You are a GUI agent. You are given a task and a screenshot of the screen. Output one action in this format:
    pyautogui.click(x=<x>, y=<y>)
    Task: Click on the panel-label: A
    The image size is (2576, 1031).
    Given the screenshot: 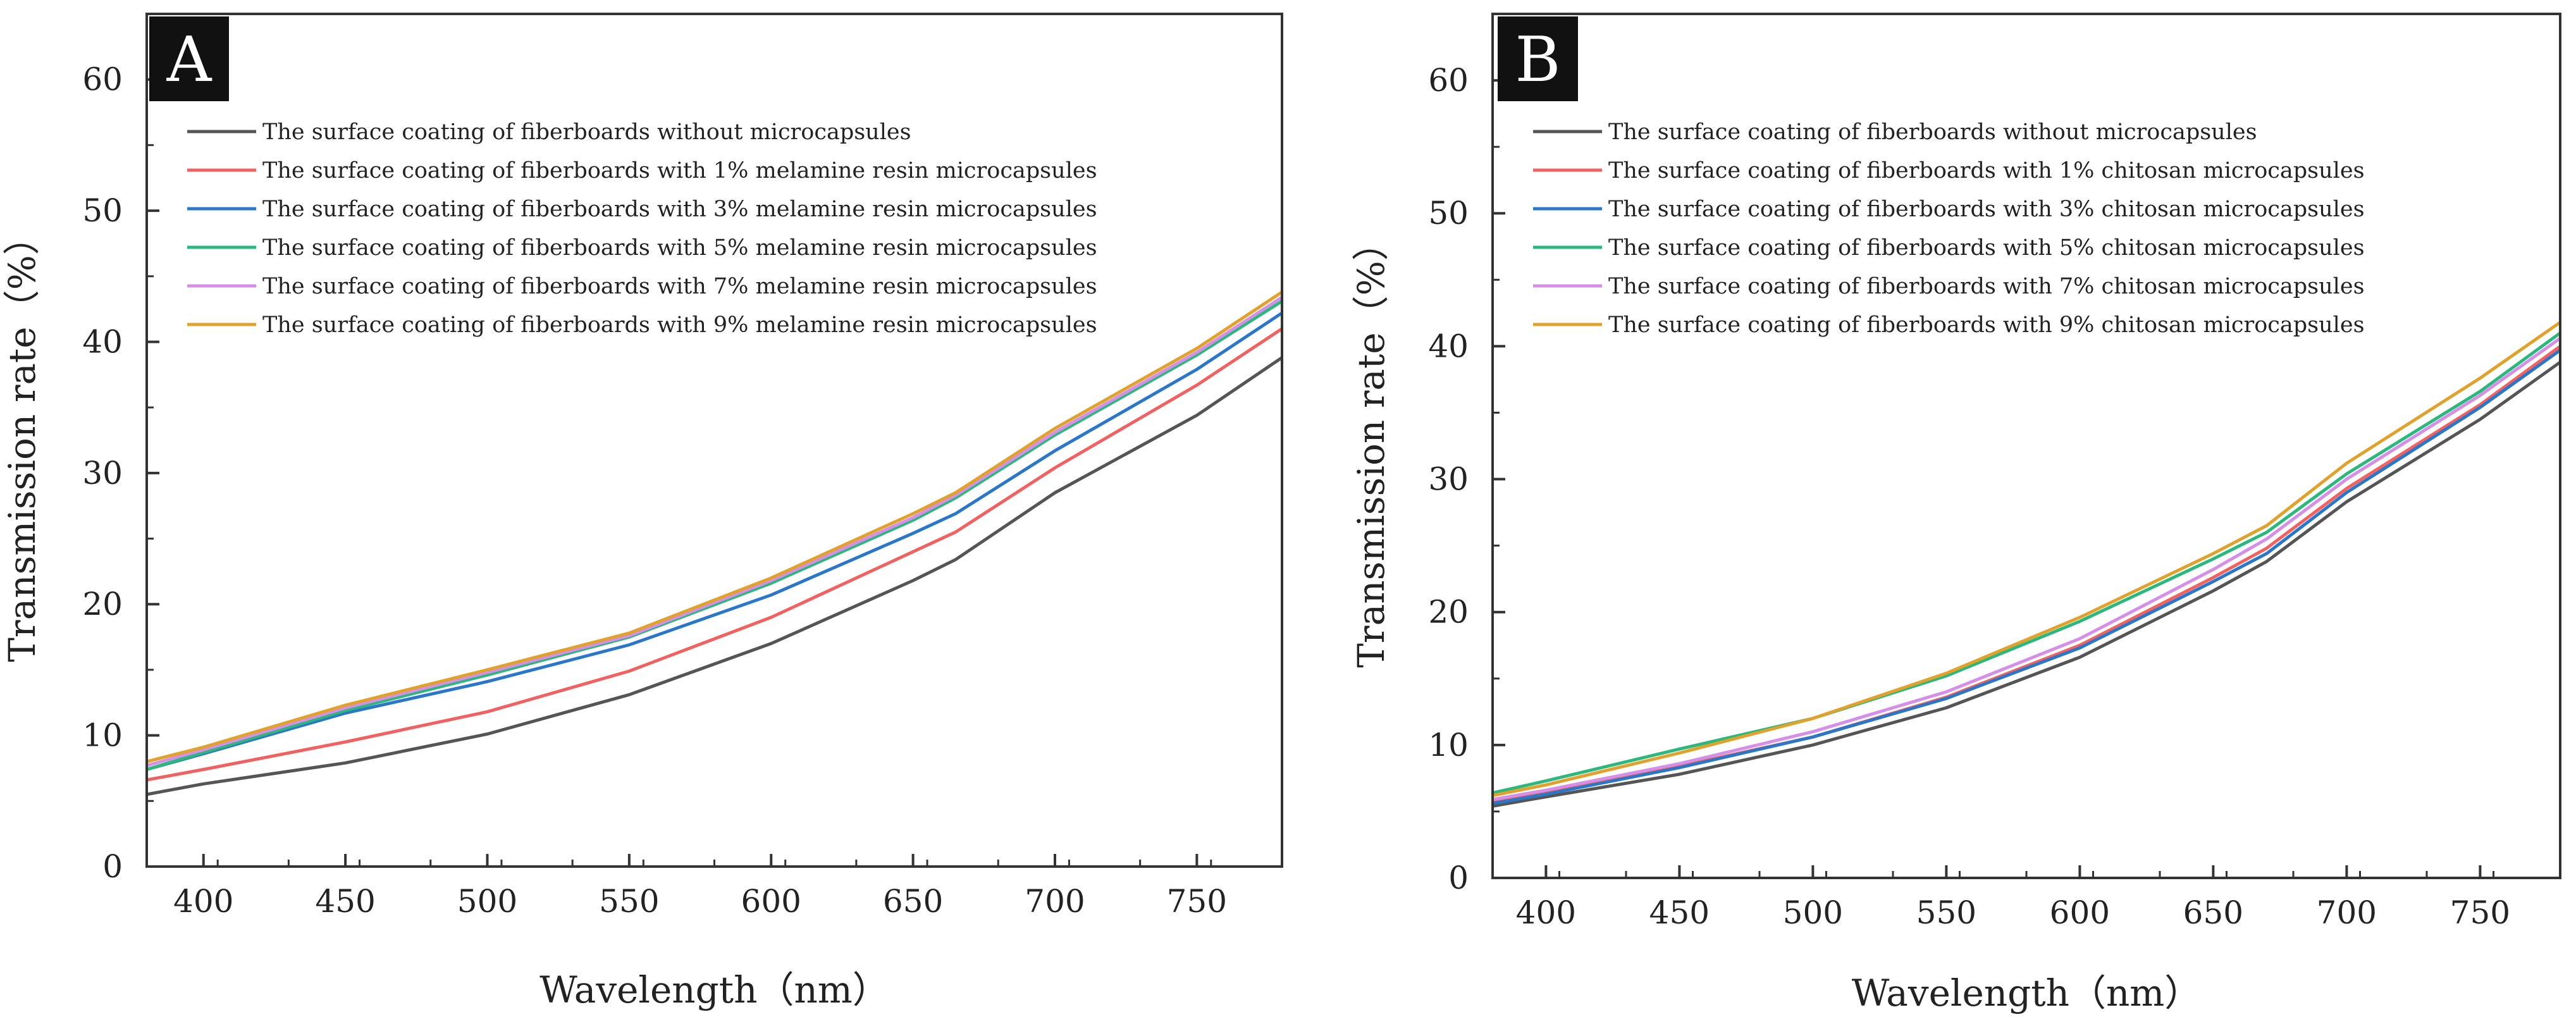 What is the action you would take?
    pyautogui.click(x=189, y=60)
    